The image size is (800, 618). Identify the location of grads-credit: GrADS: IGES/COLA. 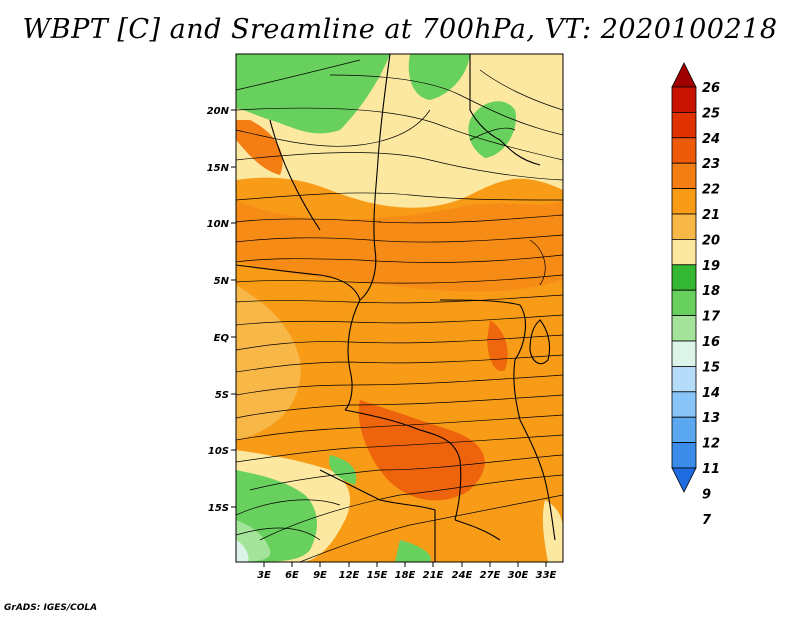
(51, 608).